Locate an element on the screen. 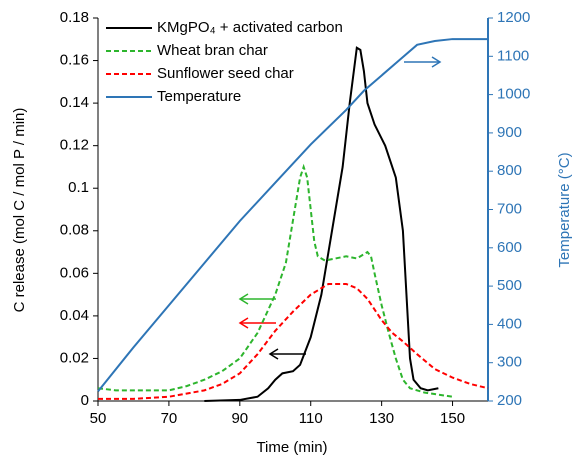 The image size is (577, 465). y2-tick-label: 400 is located at coordinates (509, 323).